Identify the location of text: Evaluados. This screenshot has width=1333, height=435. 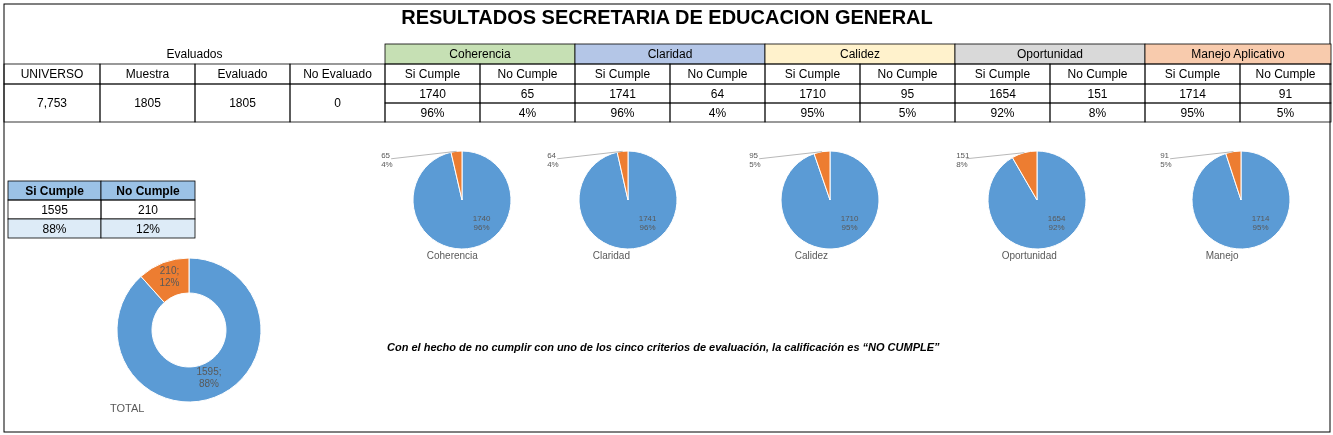
(194, 54).